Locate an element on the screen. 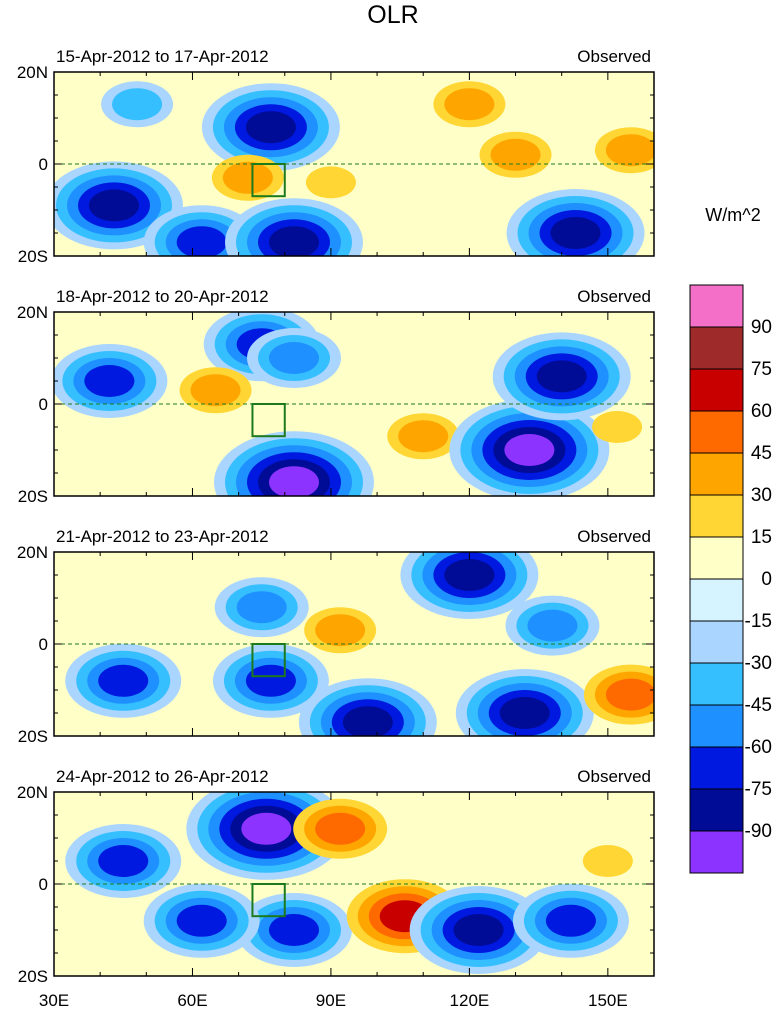  colorbar-level-label: -15 is located at coordinates (758, 621).